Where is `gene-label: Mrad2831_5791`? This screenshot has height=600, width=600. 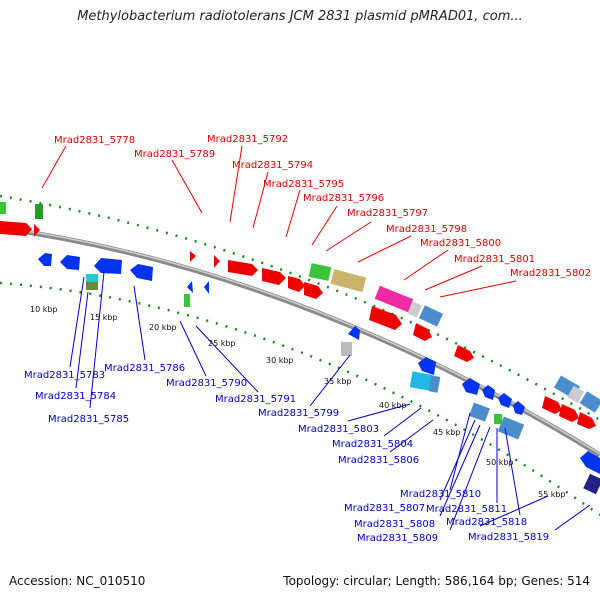 gene-label: Mrad2831_5791 is located at coordinates (255, 399).